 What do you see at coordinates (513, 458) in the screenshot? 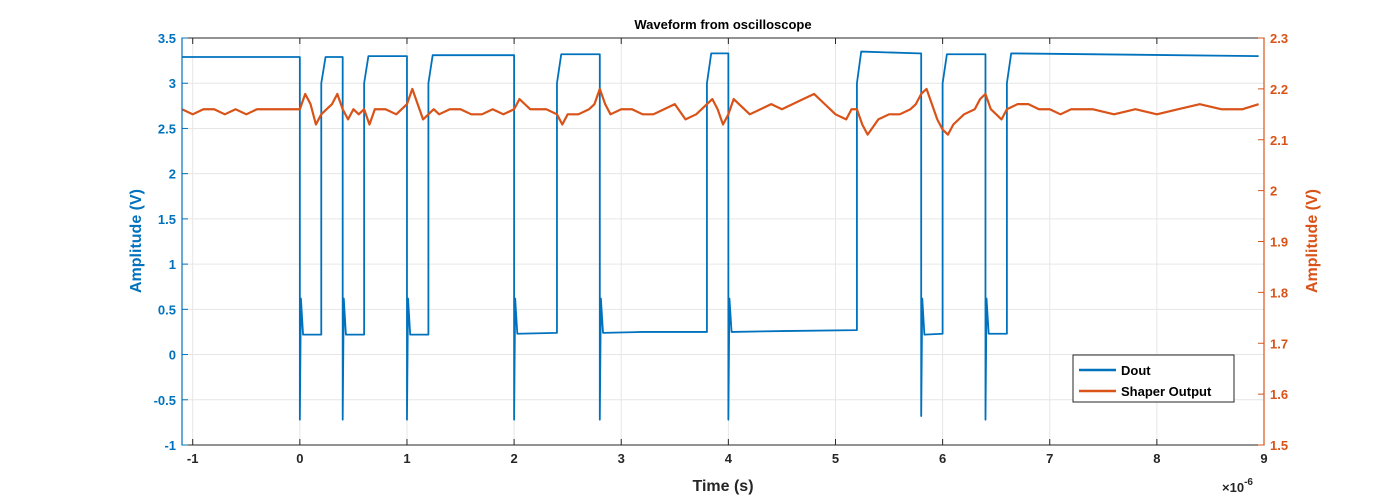
I see `x-tick-label: 2` at bounding box center [513, 458].